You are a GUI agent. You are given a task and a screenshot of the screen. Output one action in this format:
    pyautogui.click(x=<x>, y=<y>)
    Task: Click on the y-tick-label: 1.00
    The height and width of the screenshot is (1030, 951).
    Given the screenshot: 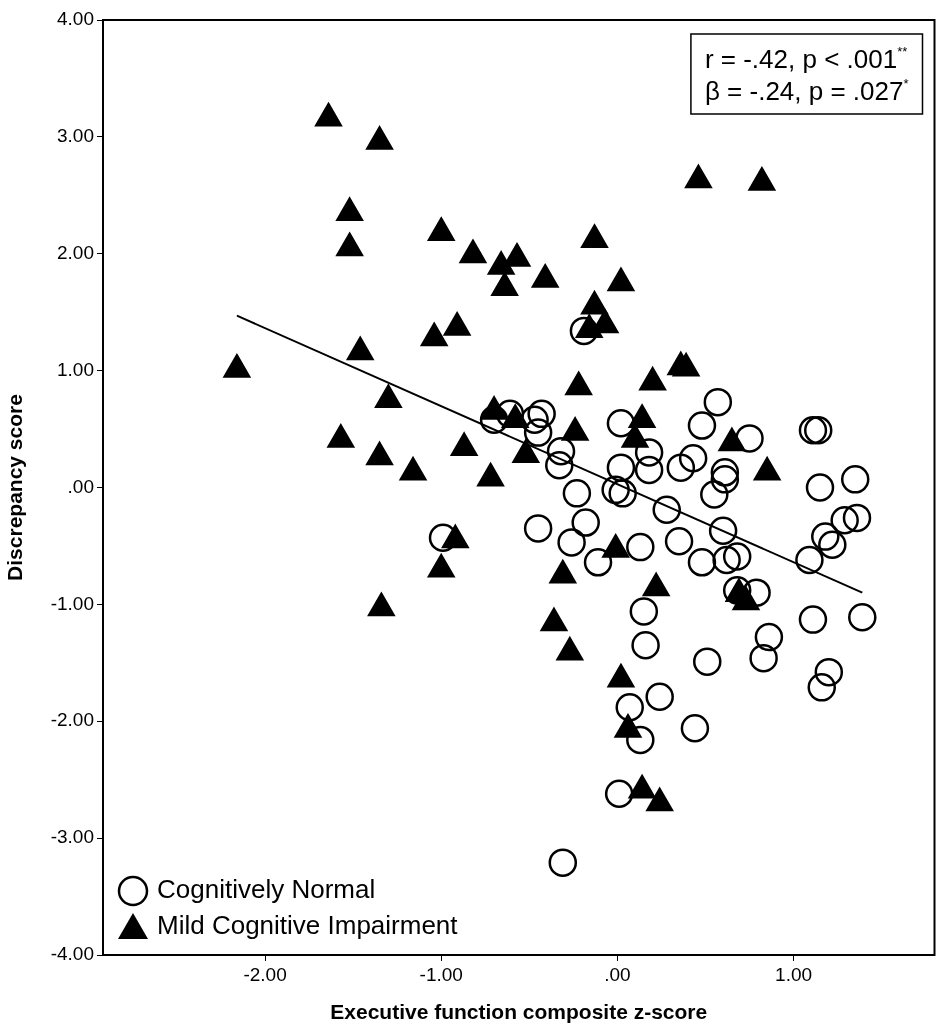 What is the action you would take?
    pyautogui.click(x=75, y=369)
    